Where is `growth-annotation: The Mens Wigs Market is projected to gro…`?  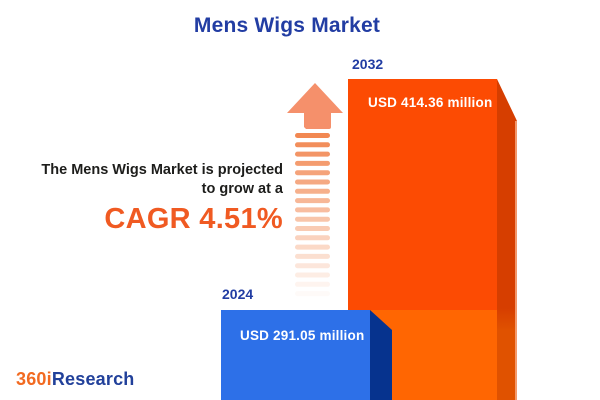
growth-annotation: The Mens Wigs Market is projected to gro… is located at coordinates (141, 198).